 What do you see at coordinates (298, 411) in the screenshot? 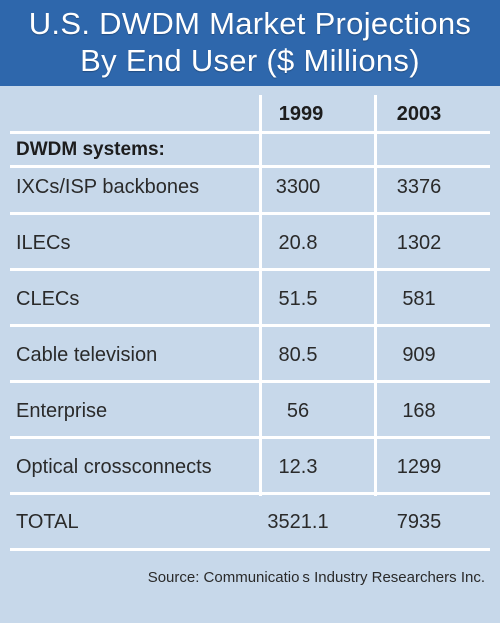
I see `cell-value: 56` at bounding box center [298, 411].